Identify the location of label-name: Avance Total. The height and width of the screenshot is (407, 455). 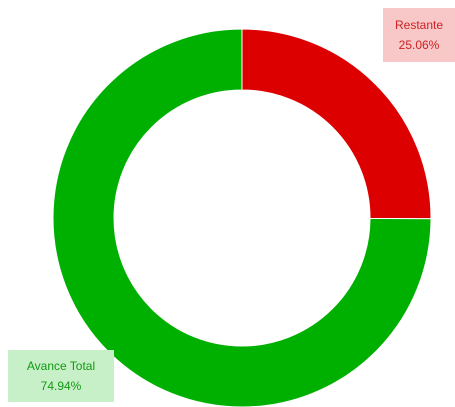
(61, 366).